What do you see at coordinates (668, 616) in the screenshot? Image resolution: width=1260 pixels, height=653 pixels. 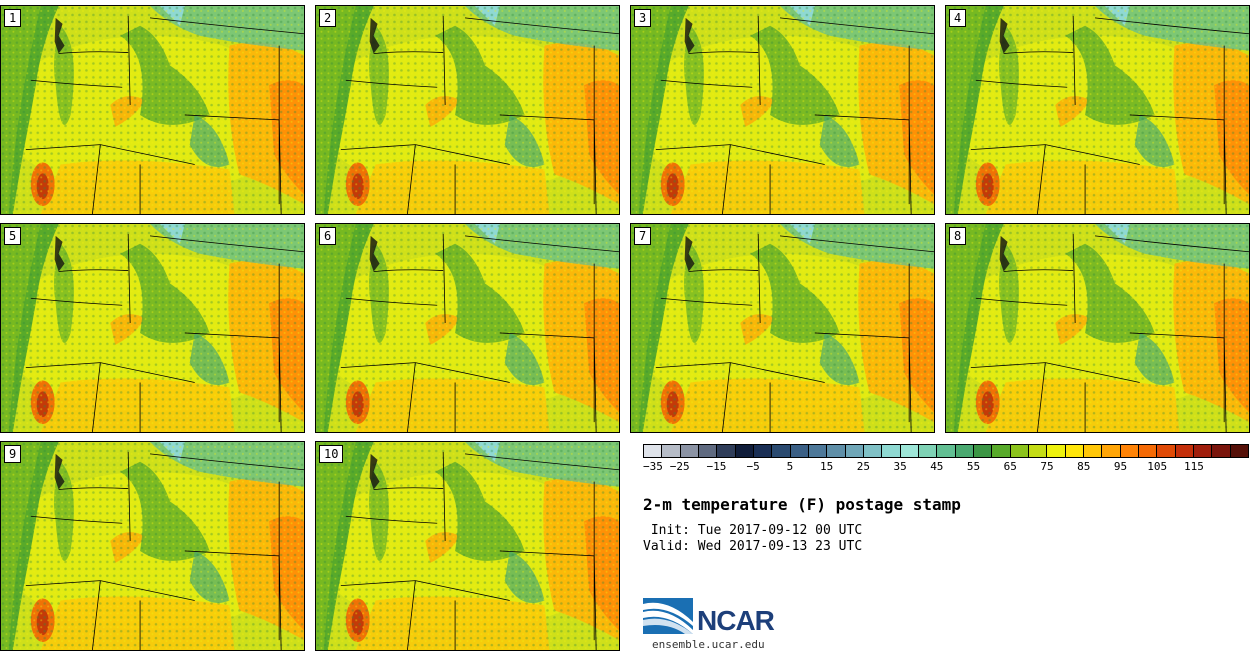 I see `ncar-logo-icon` at bounding box center [668, 616].